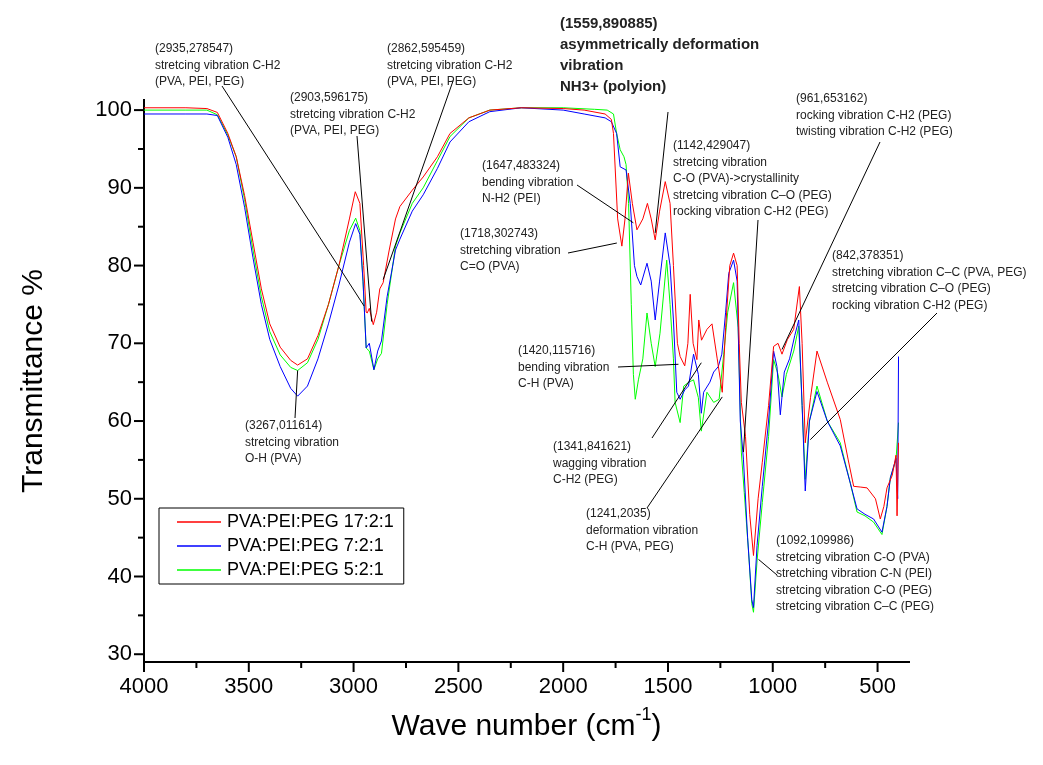 This screenshot has width=1043, height=765. Describe the element at coordinates (563, 686) in the screenshot. I see `x-tick-label: 2000` at that location.